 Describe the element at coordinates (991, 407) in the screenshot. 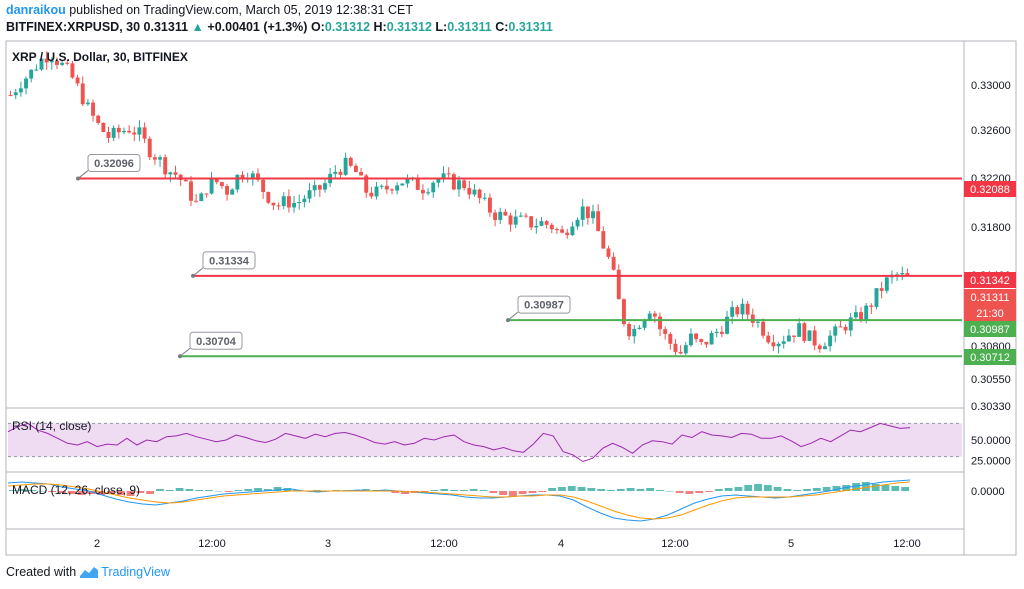

I see `price-axis-tick-label: 0.30330` at that location.